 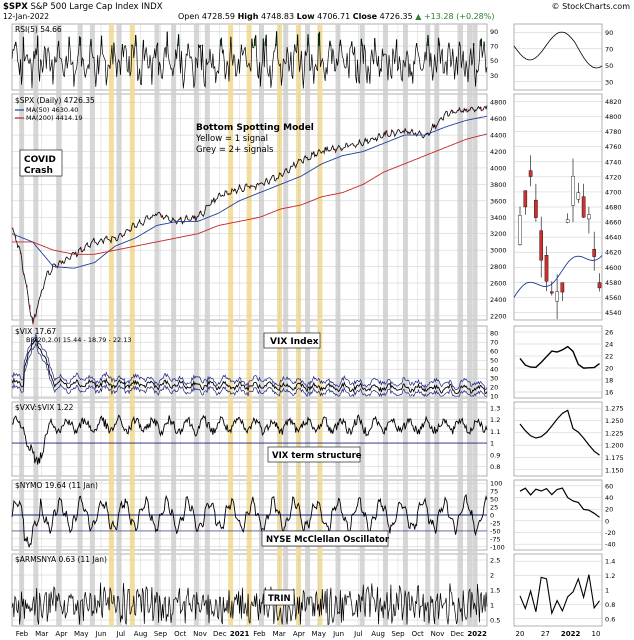 I want to click on zoom-y-tick-label: 4800, so click(x=613, y=117).